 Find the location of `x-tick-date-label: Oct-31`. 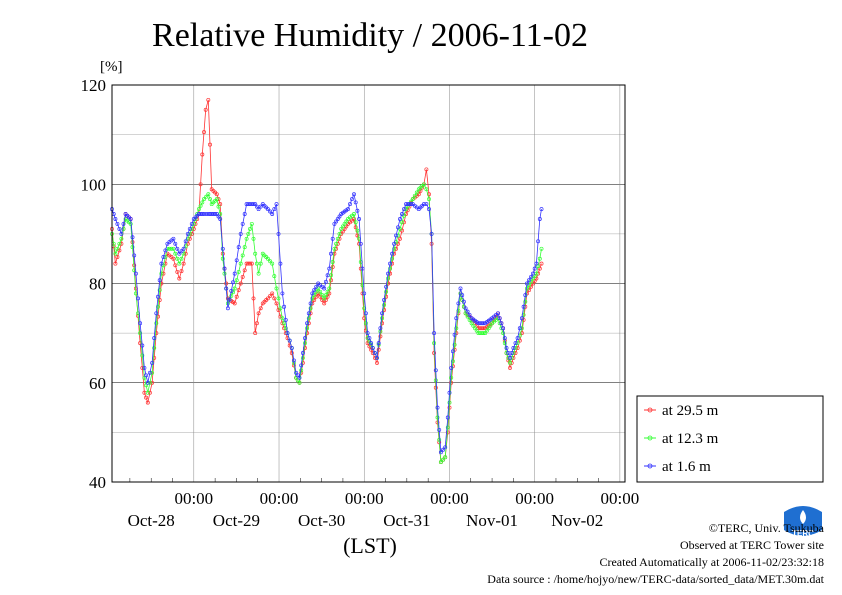

x-tick-date-label: Oct-31 is located at coordinates (406, 520).